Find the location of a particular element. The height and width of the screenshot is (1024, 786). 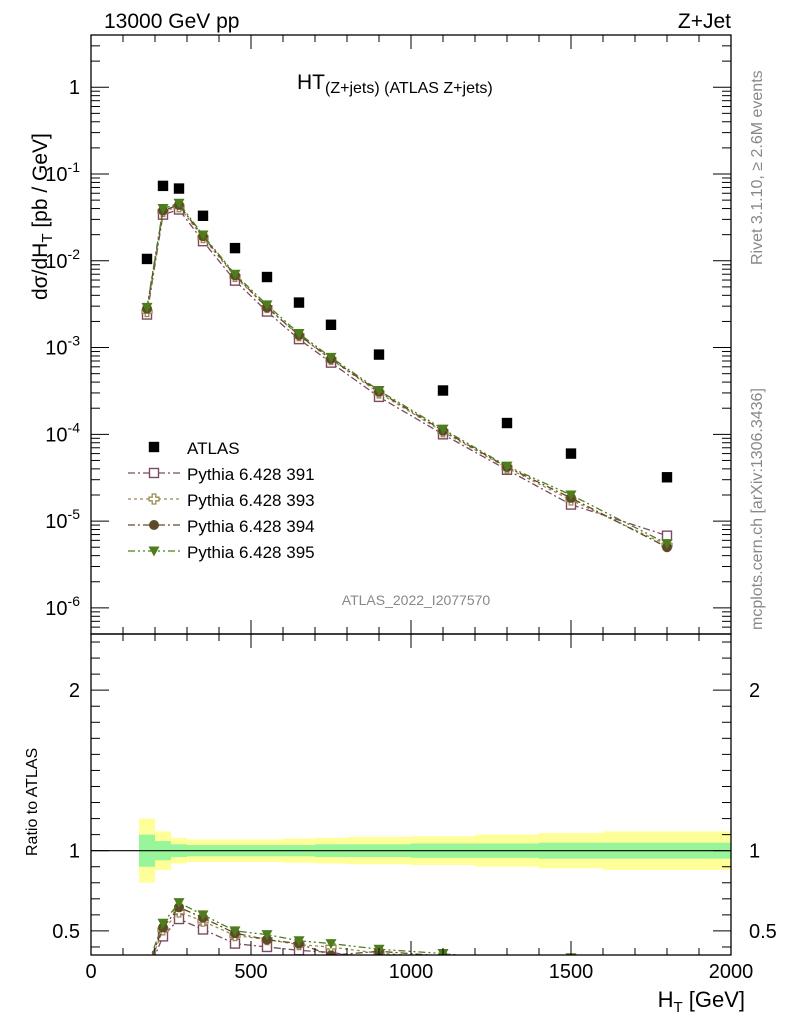

x-axis-label-sub: T is located at coordinates (677, 1007).